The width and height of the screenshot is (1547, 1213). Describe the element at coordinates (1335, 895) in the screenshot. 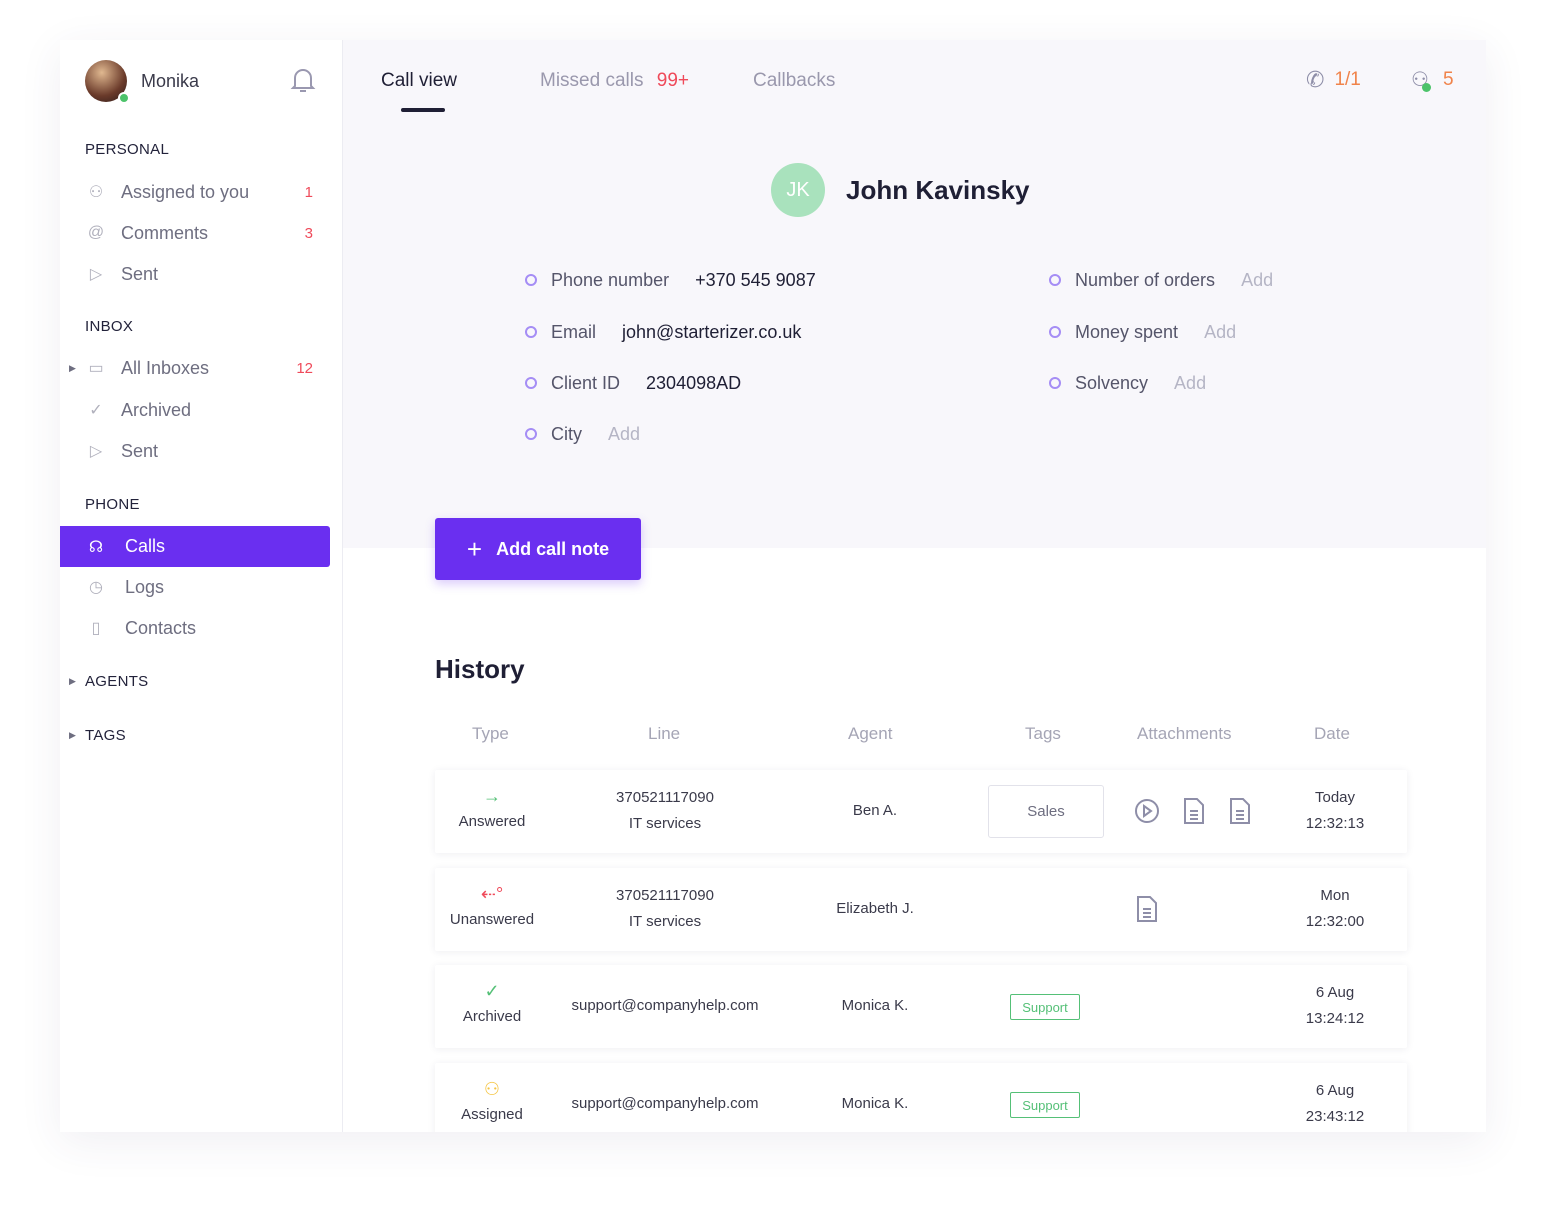

I see `date: Mon` at that location.